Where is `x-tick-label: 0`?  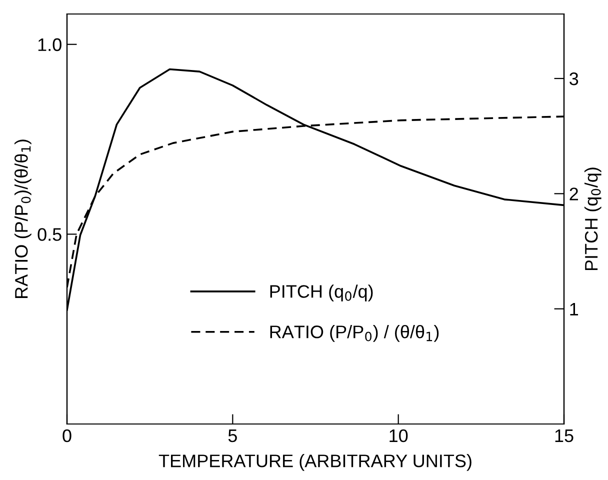 x-tick-label: 0 is located at coordinates (67, 435).